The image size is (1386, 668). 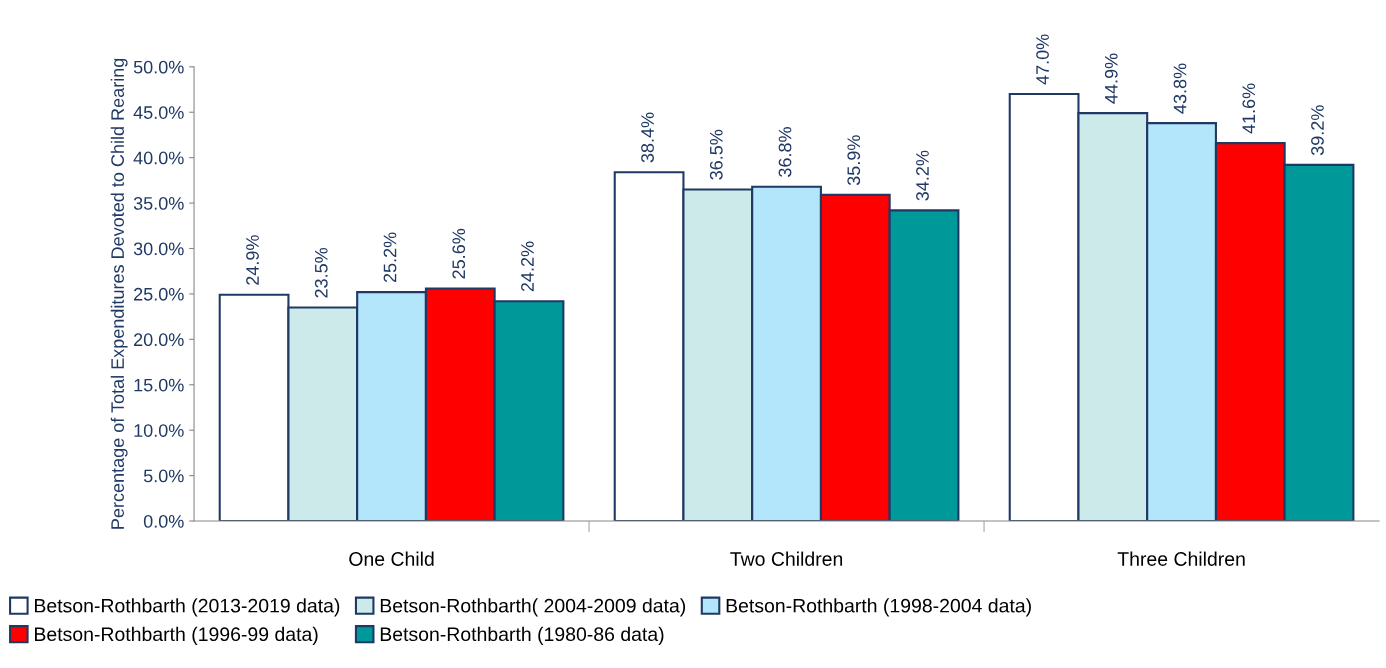 What do you see at coordinates (119, 293) in the screenshot?
I see `y-axis-title: Percentage of Total Expenditures Devoted to Child Rearing` at bounding box center [119, 293].